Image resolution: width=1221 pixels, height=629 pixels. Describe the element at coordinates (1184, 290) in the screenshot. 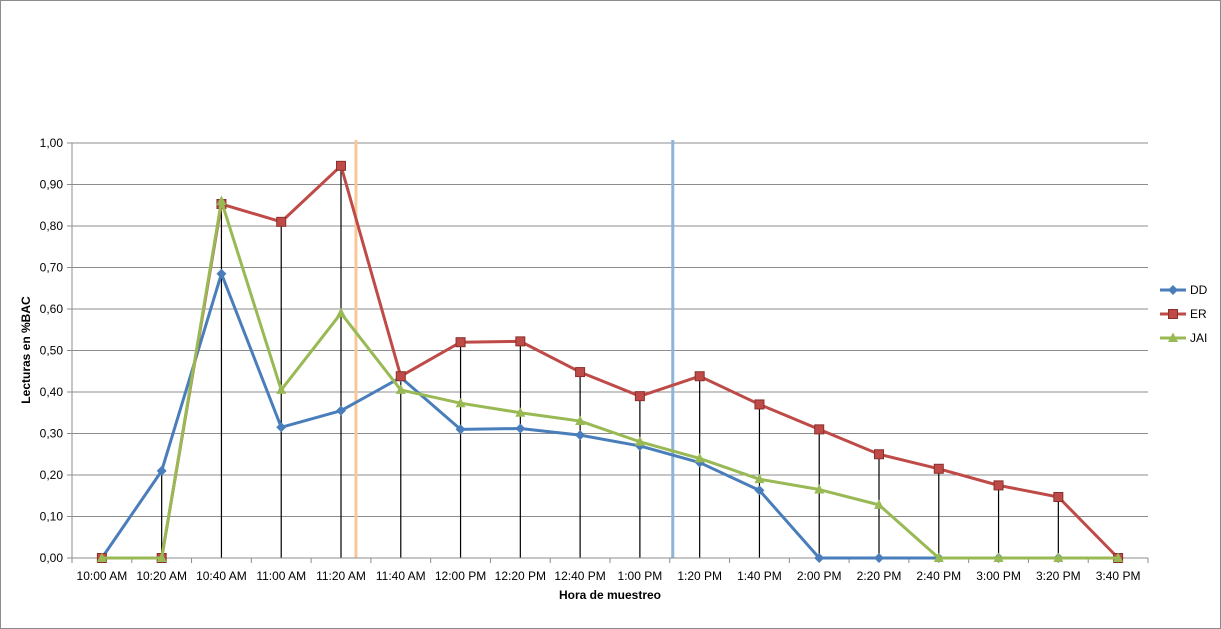

I see `legend-item: DD` at that location.